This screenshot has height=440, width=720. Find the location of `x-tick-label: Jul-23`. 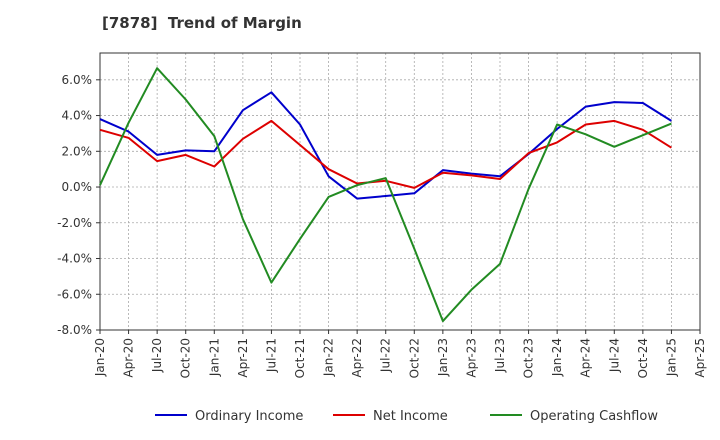

x-tick-label: Jul-23 is located at coordinates (500, 355).